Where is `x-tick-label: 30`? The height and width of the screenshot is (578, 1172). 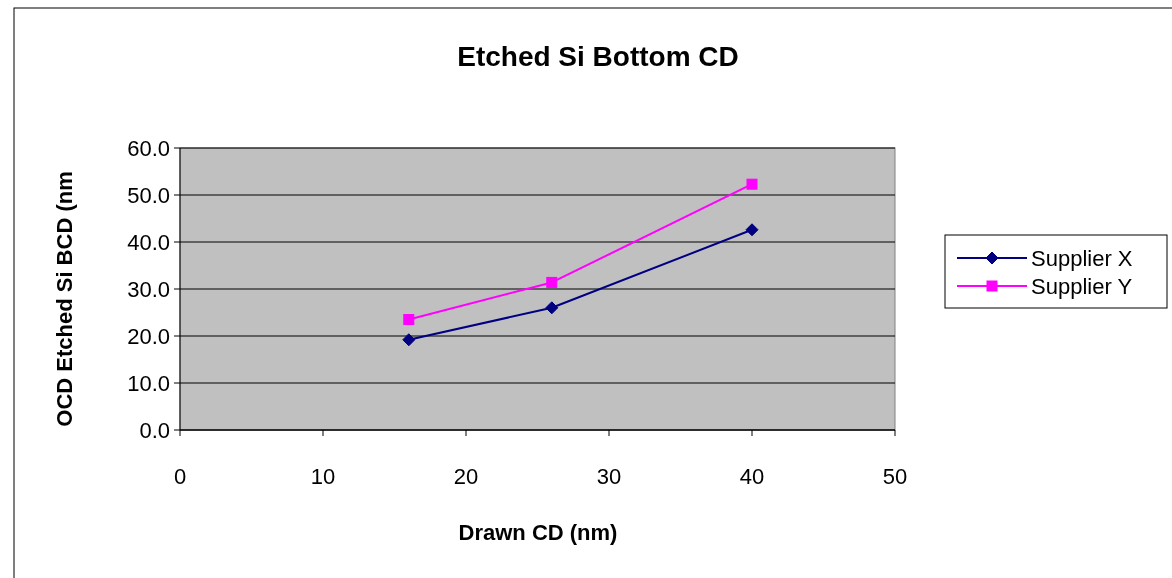 x-tick-label: 30 is located at coordinates (609, 476).